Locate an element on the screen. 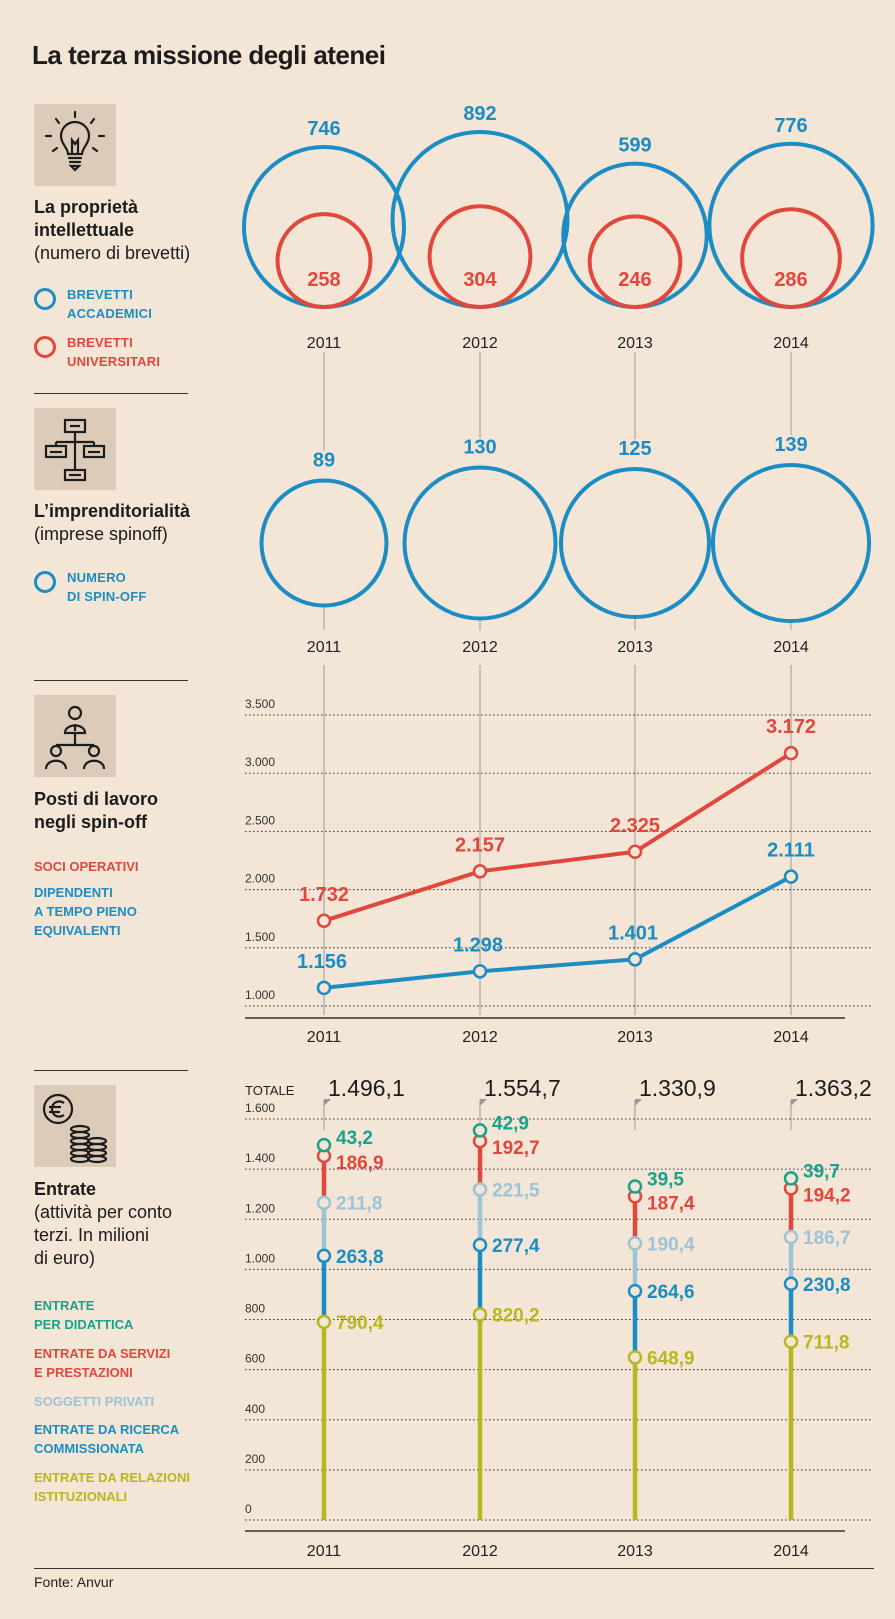 Image resolution: width=895 pixels, height=1619 pixels. data-label: 711,8 is located at coordinates (826, 1343).